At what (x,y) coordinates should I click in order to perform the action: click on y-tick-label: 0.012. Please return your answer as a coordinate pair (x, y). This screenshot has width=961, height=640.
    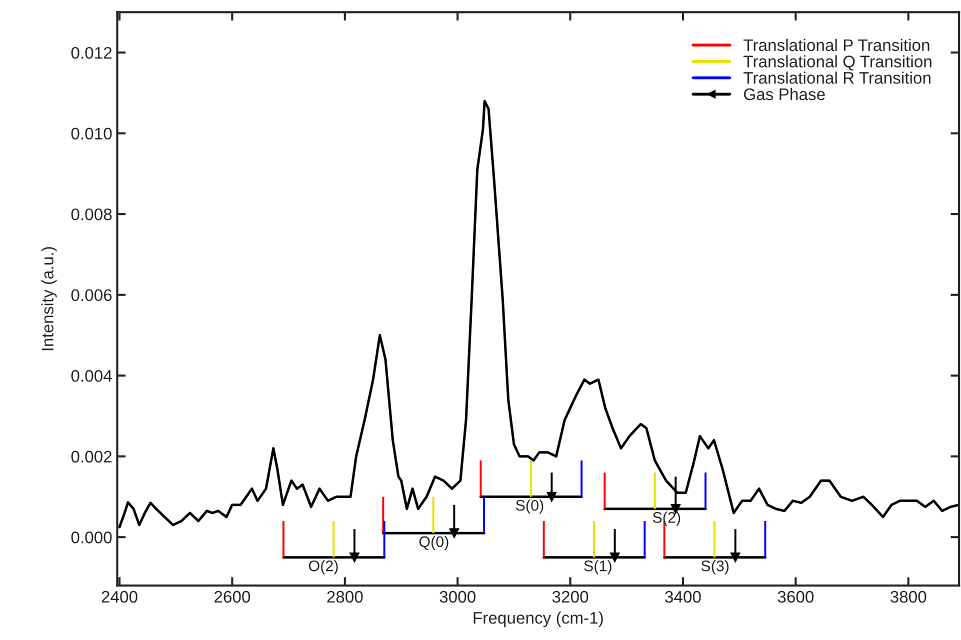
    Looking at the image, I should click on (91, 52).